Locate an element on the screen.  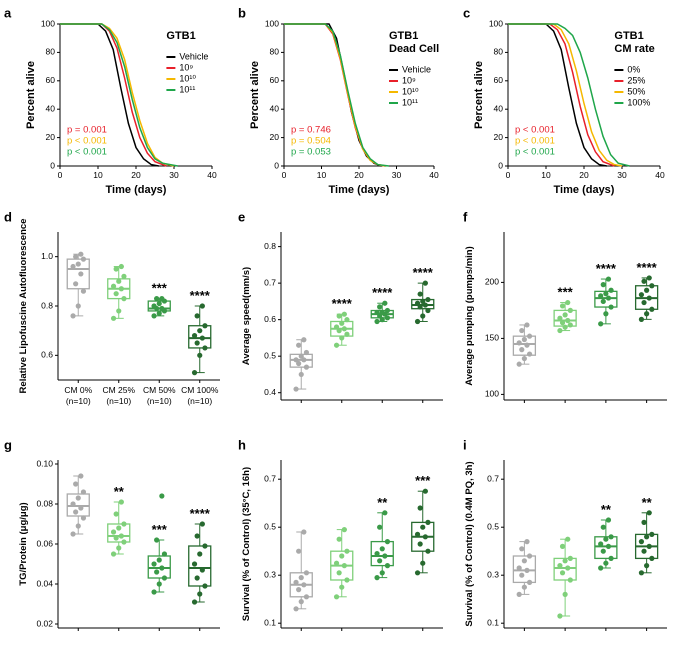
legend-label: Vehicle is located at coordinates (193, 56).